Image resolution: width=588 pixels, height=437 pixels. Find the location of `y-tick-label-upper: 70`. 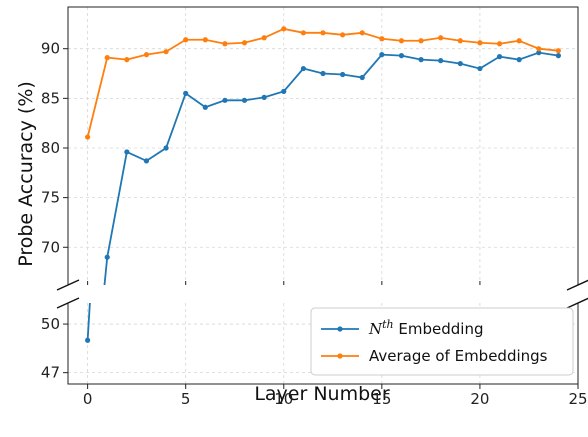

y-tick-label-upper: 70 is located at coordinates (50, 247).